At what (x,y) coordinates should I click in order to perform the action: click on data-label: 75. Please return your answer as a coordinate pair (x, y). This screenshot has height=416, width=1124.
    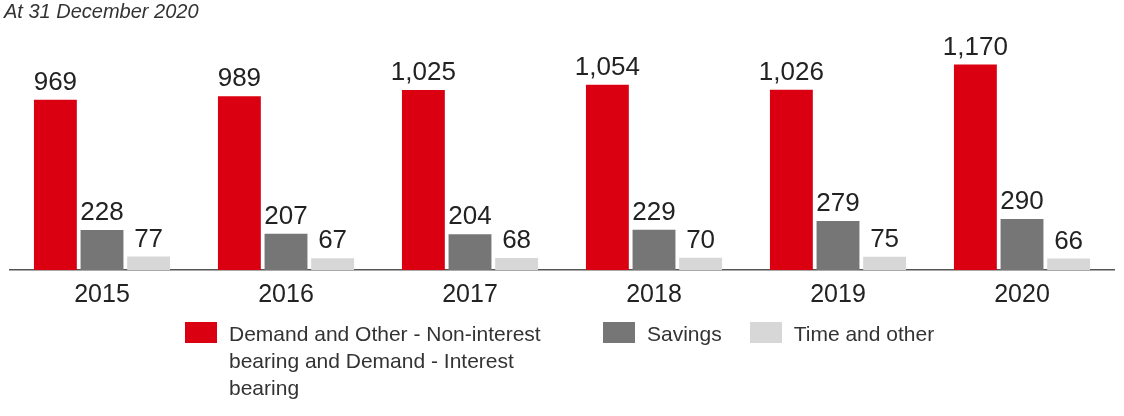
    Looking at the image, I should click on (885, 237).